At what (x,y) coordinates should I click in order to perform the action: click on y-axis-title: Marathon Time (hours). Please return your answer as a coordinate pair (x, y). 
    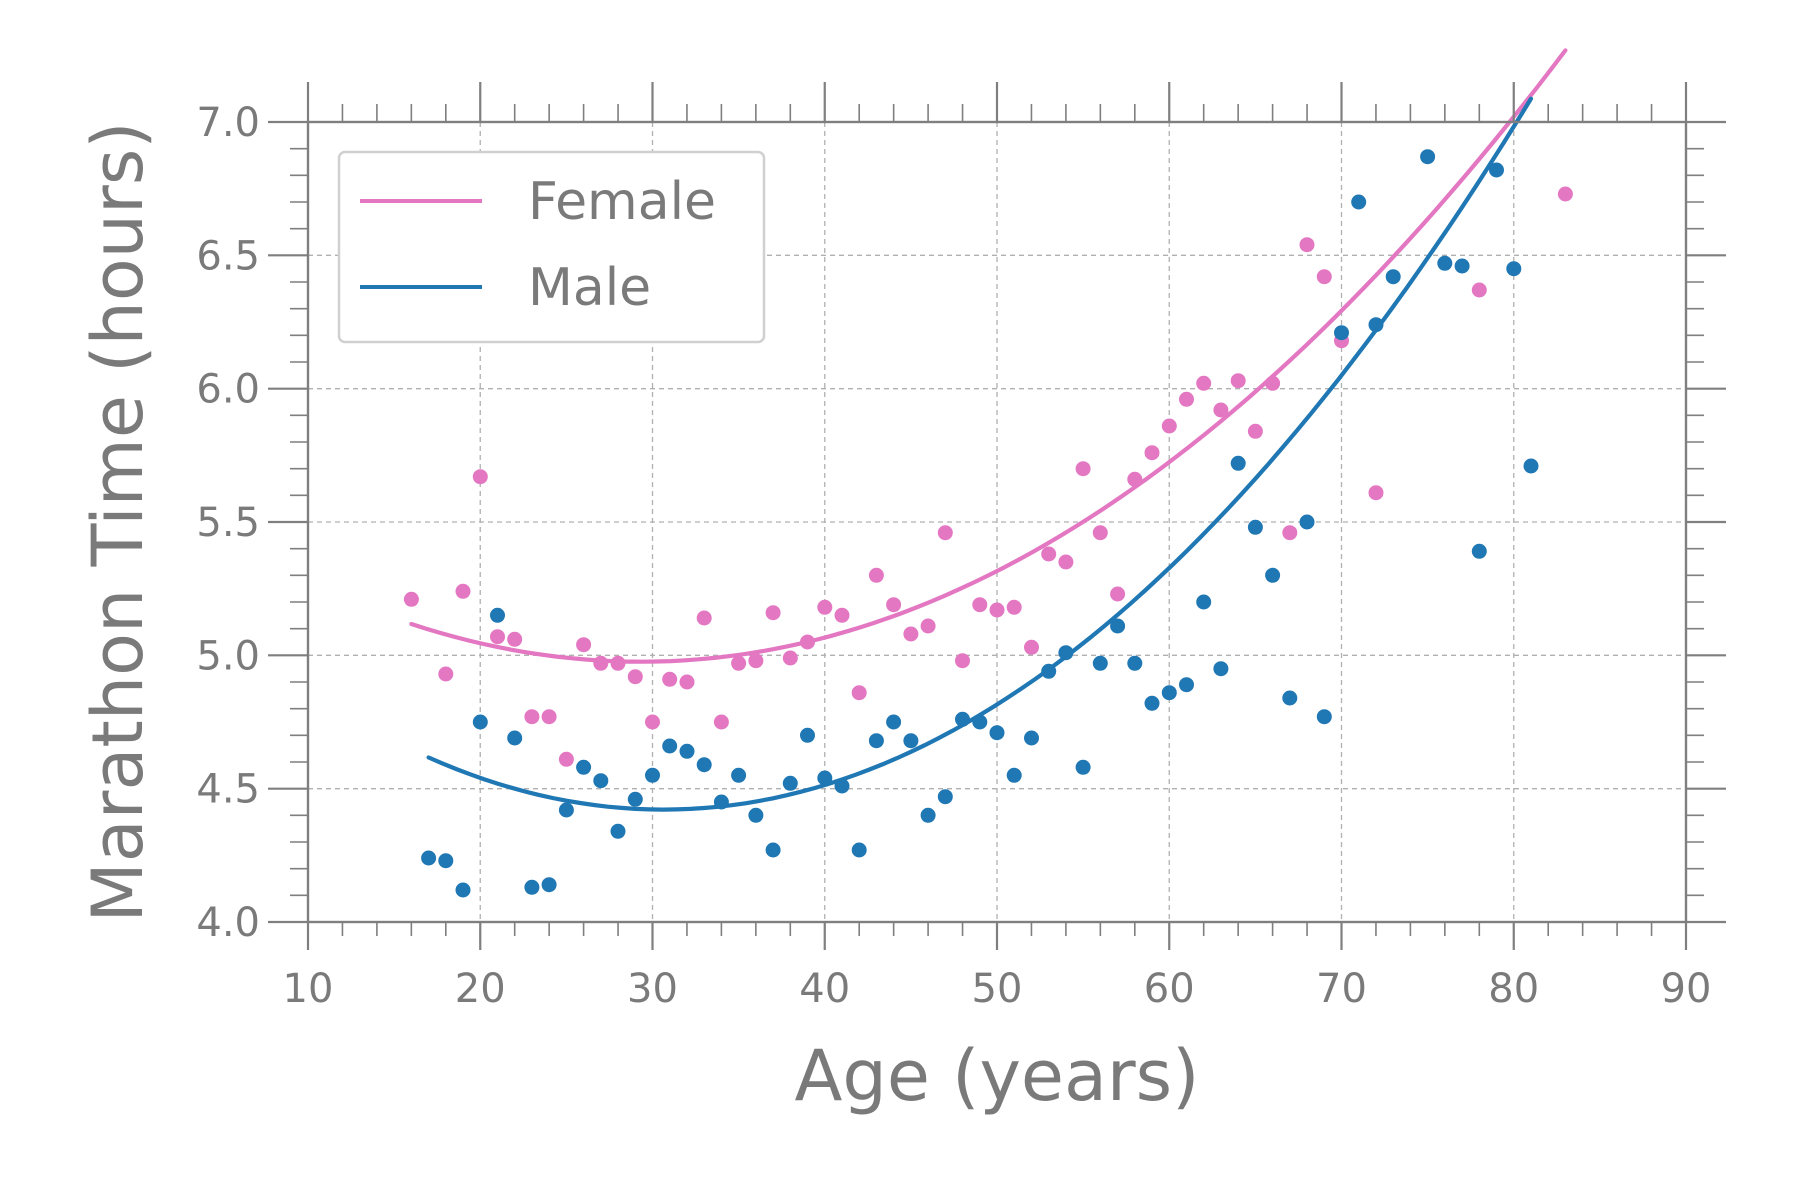
    Looking at the image, I should click on (118, 521).